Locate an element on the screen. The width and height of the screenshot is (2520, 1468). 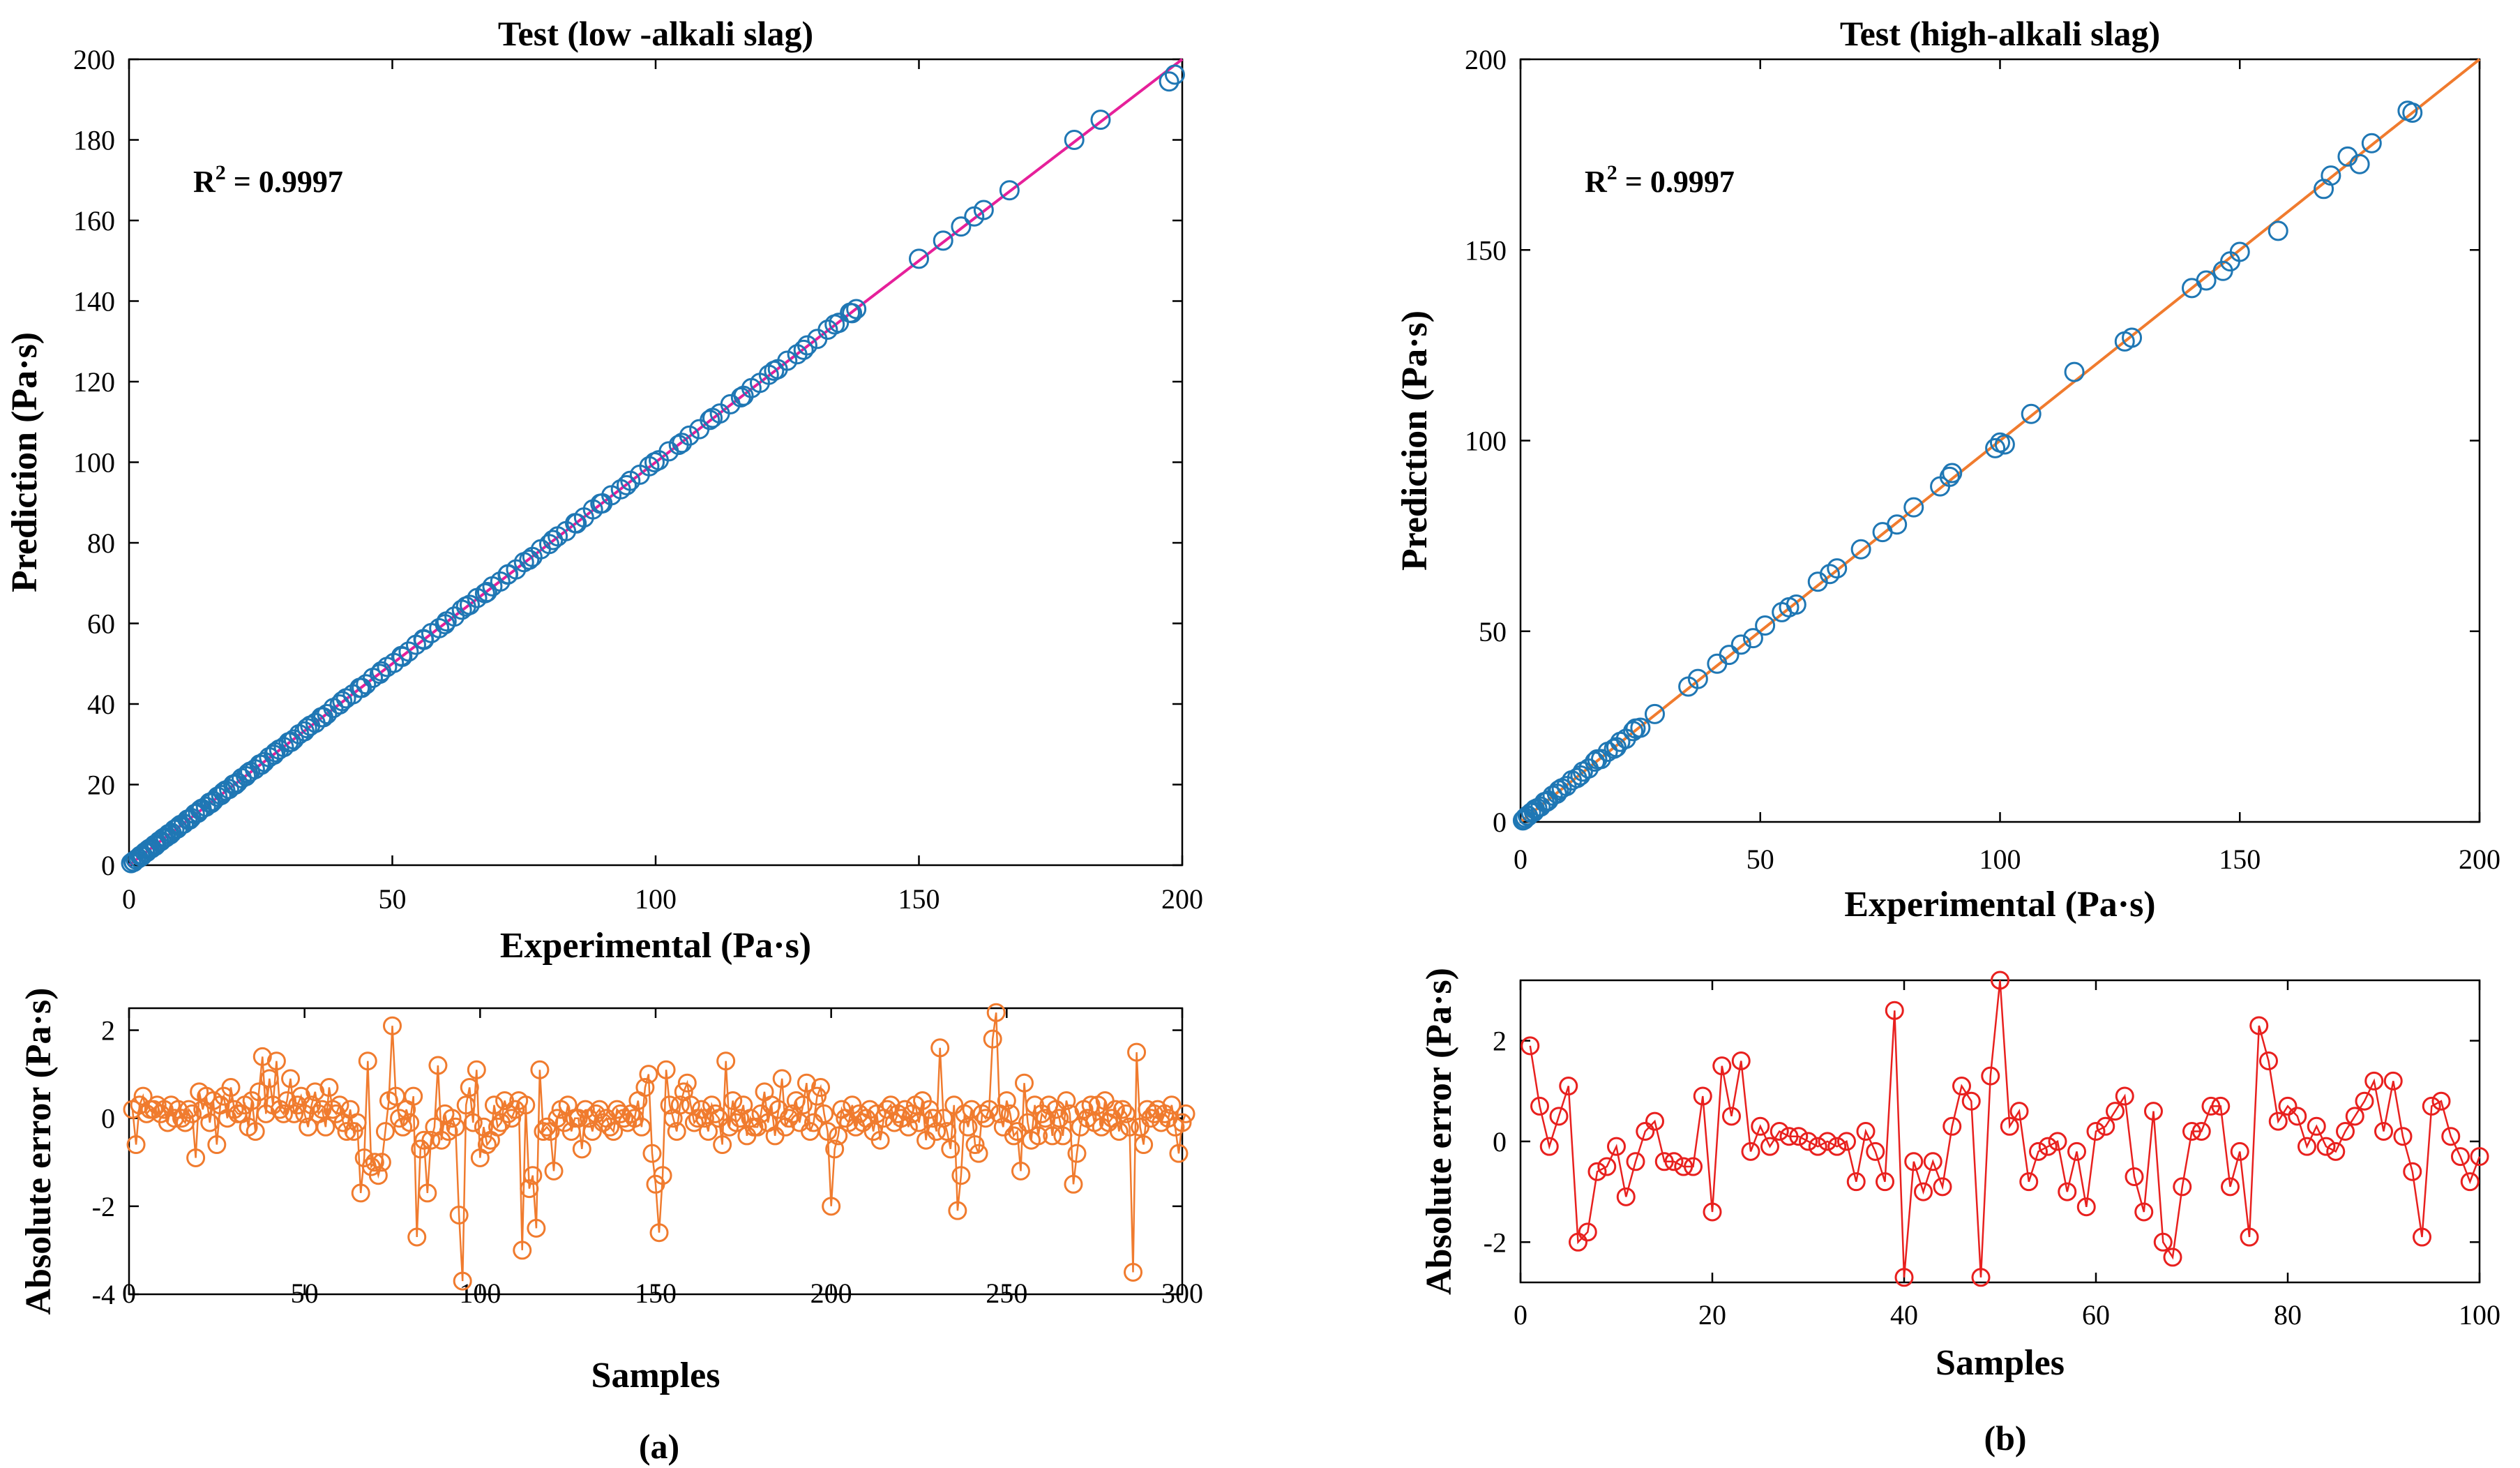
y-tick-label: 120 is located at coordinates (94, 382).